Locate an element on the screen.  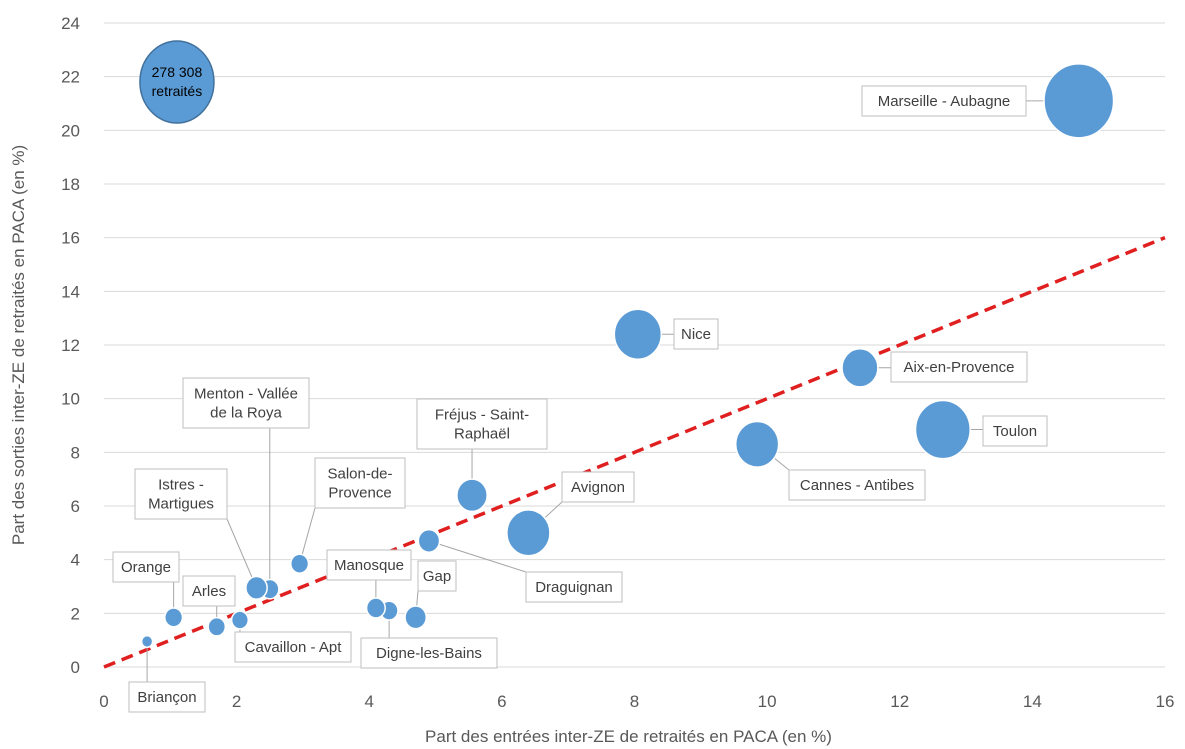
size-legend-bubble is located at coordinates (177, 82).